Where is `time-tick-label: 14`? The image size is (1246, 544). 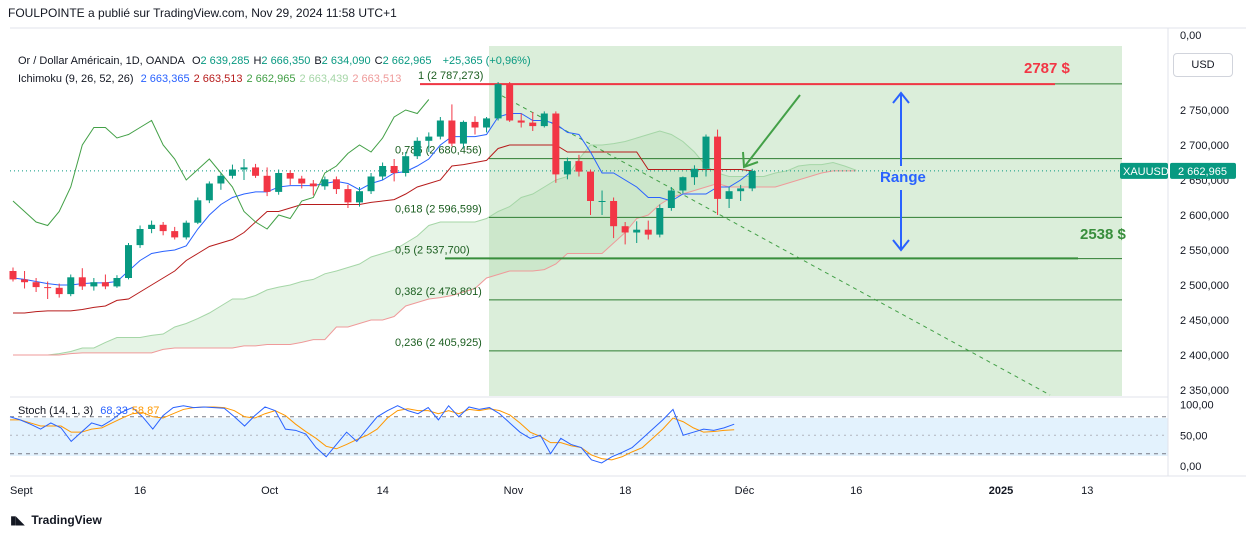 time-tick-label: 14 is located at coordinates (383, 491).